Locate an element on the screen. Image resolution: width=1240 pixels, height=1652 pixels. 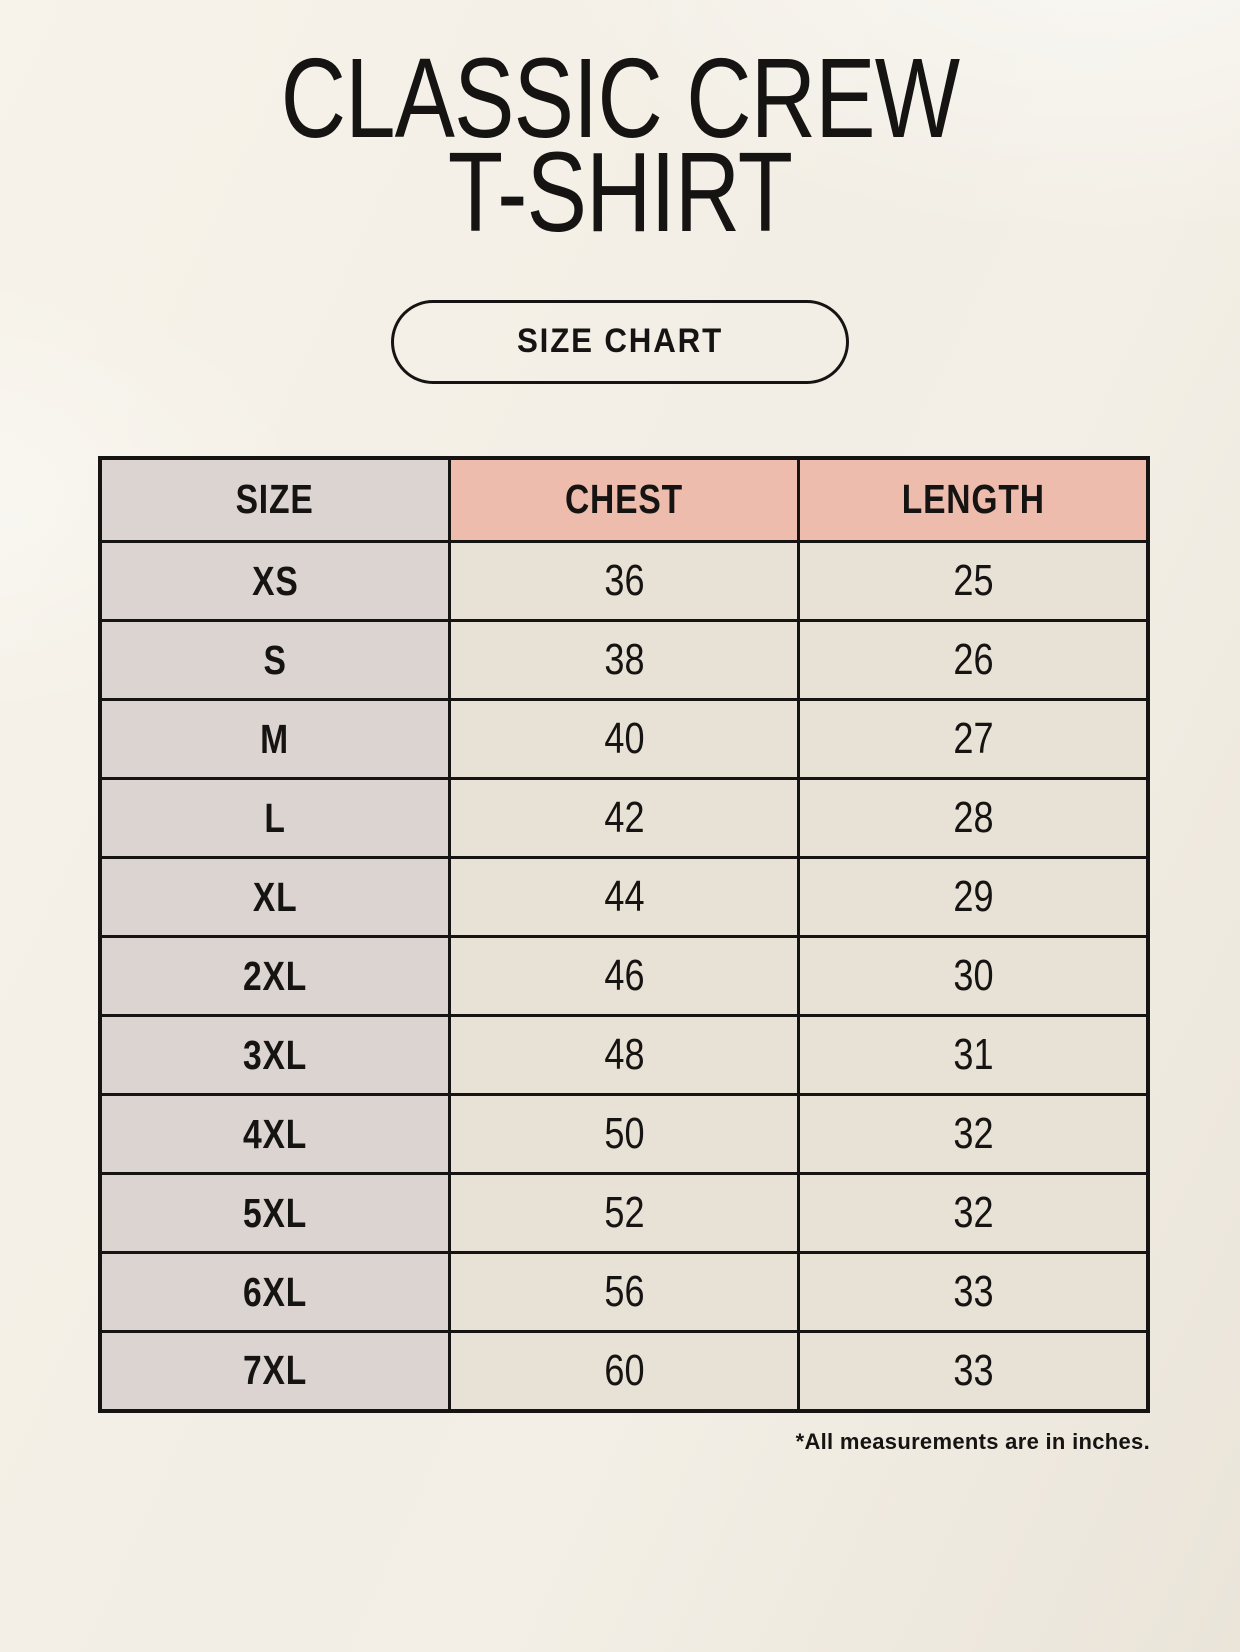
cell-value: 29 is located at coordinates (973, 897).